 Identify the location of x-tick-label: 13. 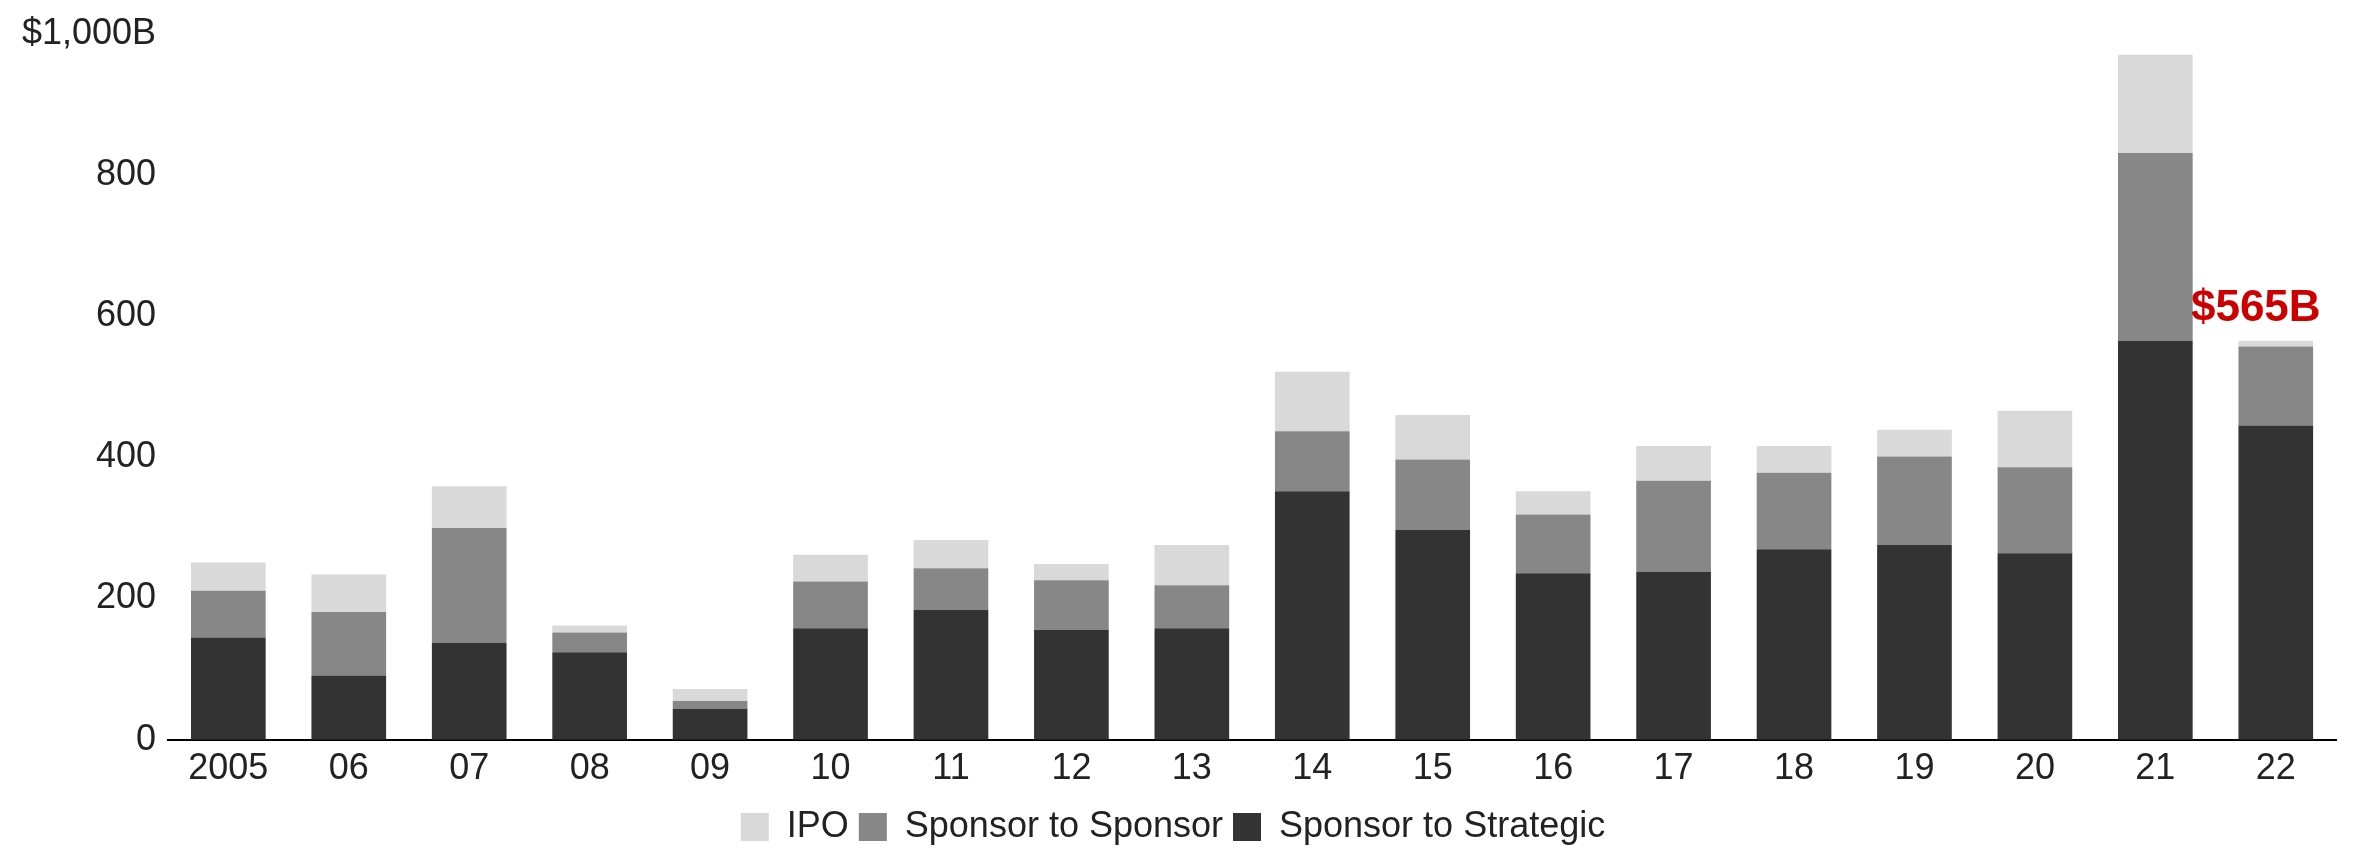
(1191, 767).